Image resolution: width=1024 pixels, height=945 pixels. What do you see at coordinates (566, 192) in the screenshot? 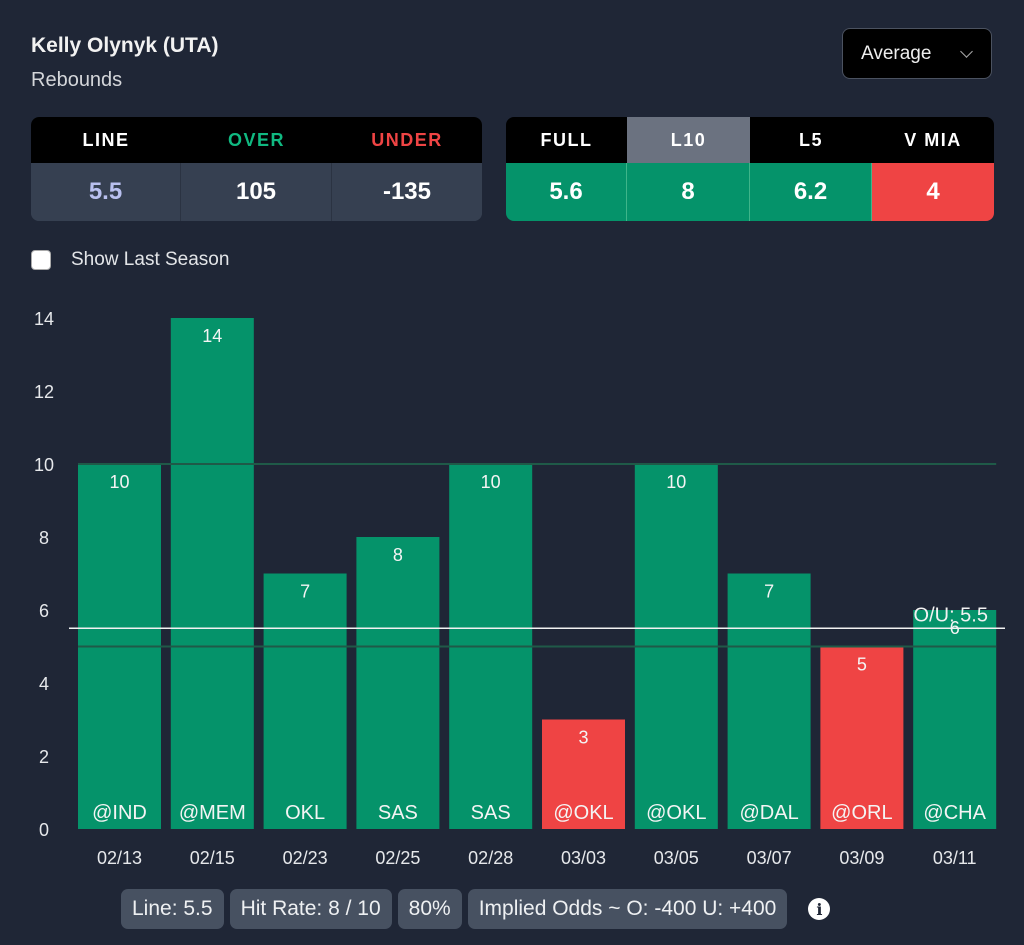
I see `avg-value-full: 5.6` at bounding box center [566, 192].